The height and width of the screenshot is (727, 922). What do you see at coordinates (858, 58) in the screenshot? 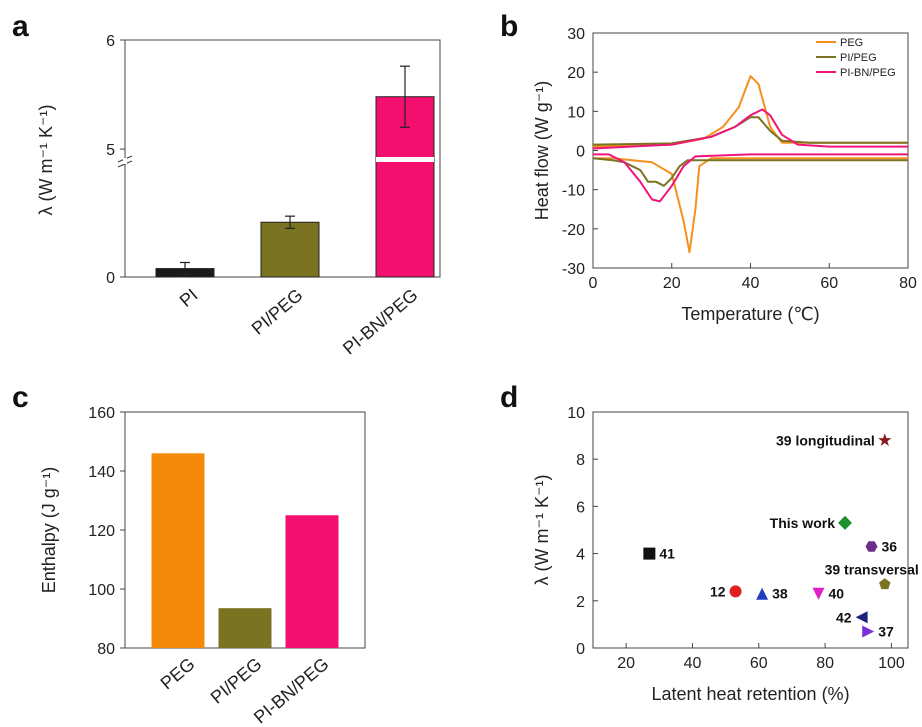
I see `legend-label: PI/PEG` at bounding box center [858, 58].